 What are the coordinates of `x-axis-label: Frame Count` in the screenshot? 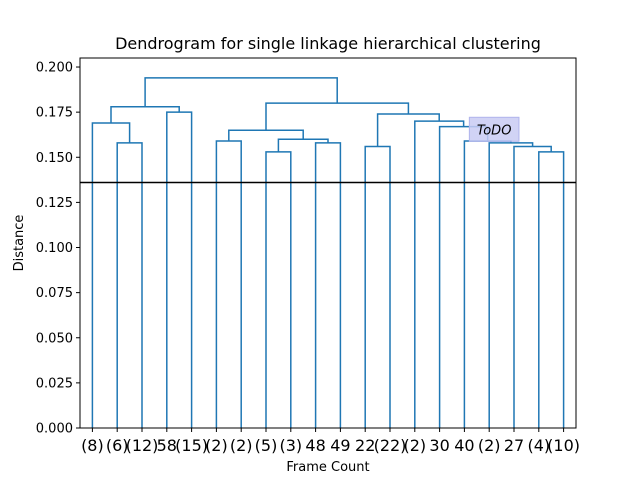 It's located at (327, 467).